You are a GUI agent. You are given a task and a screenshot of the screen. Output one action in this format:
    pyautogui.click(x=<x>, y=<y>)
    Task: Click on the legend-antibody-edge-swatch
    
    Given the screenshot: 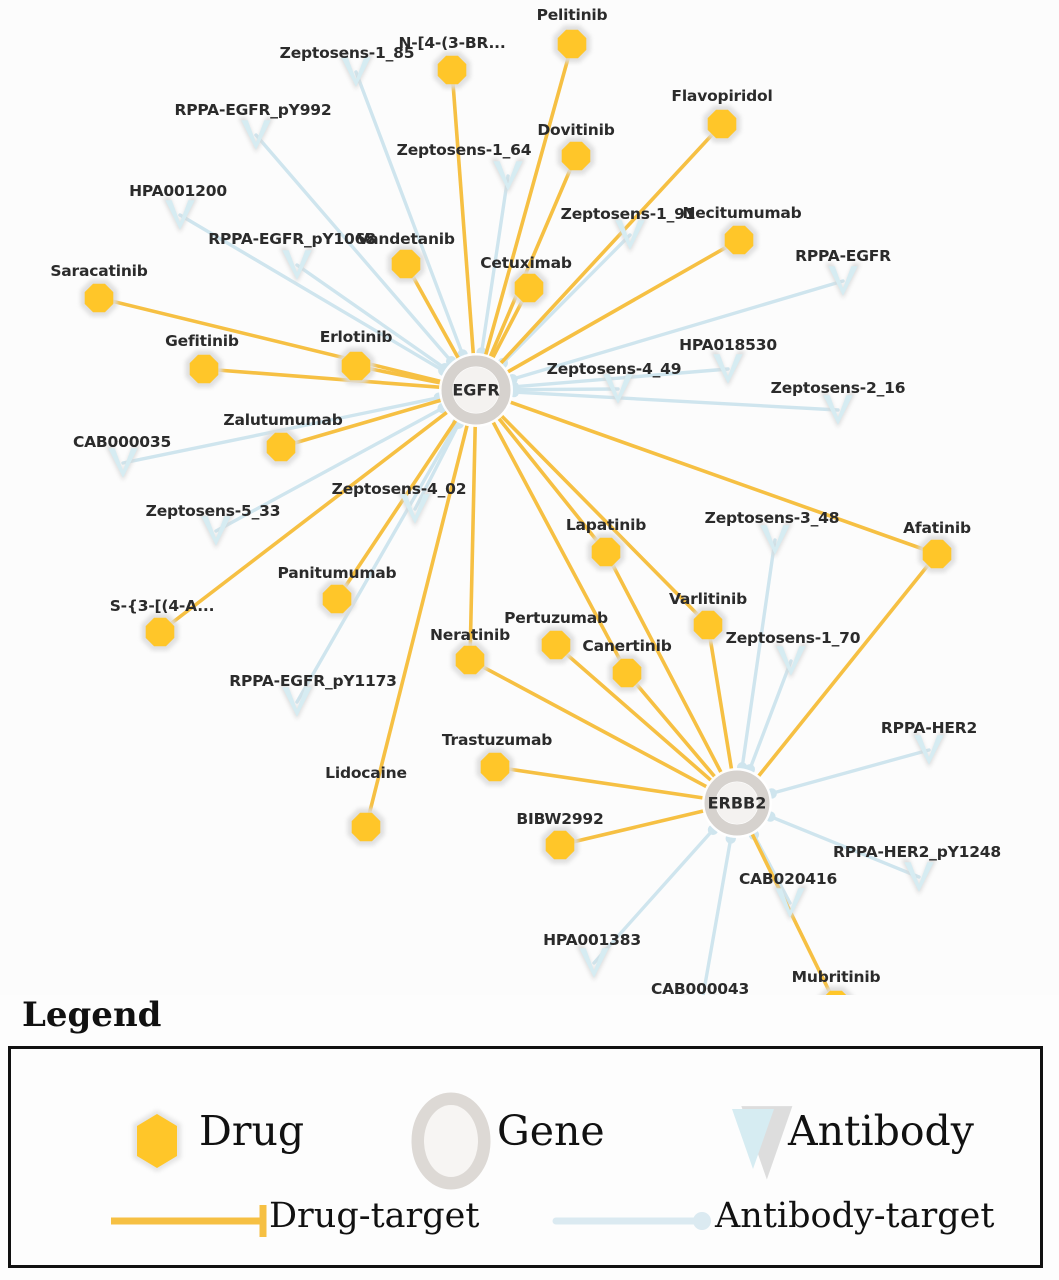 What is the action you would take?
    pyautogui.click(x=631, y=1221)
    